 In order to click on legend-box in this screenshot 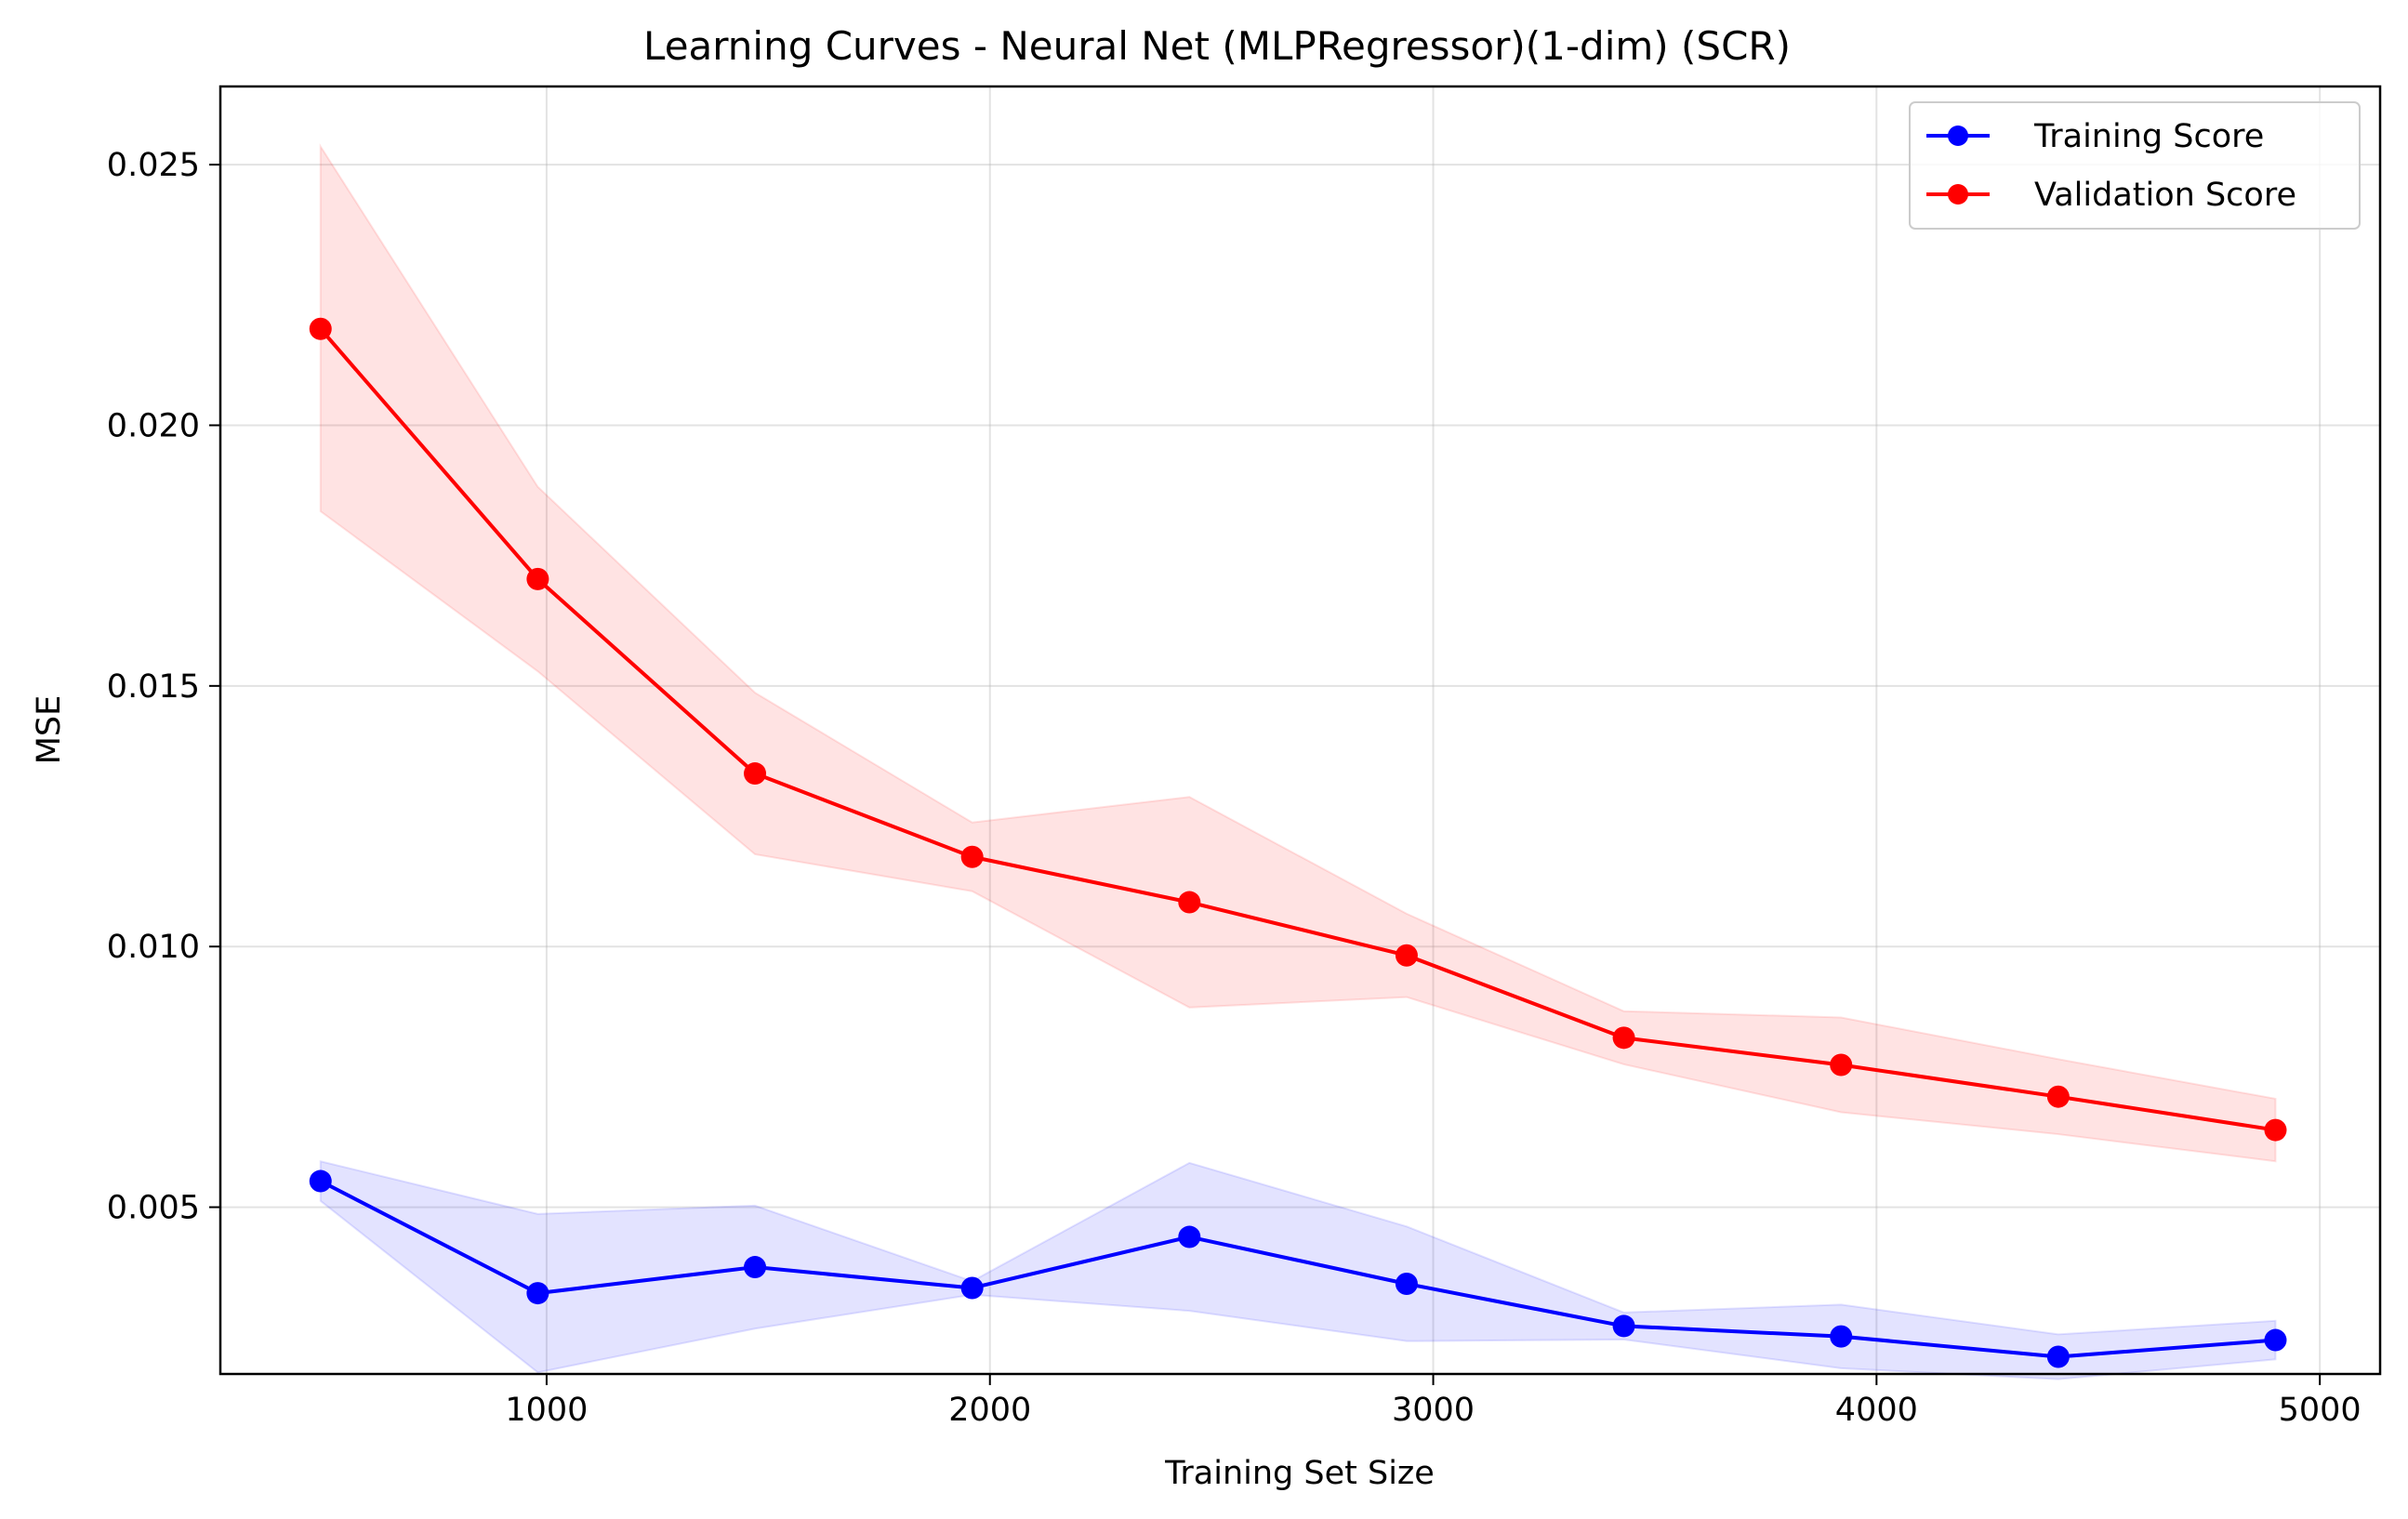, I will do `click(2135, 165)`.